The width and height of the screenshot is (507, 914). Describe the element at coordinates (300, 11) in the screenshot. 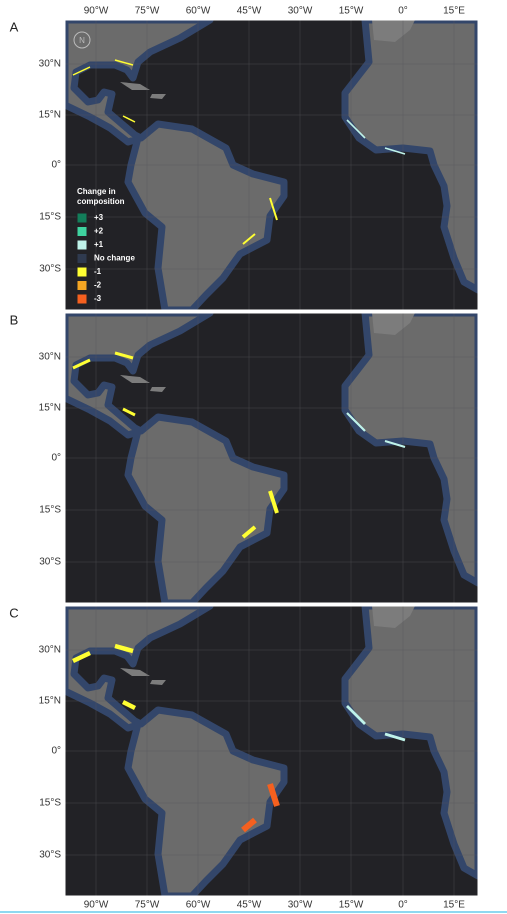

I see `x-tick-label-top: 30°W` at that location.